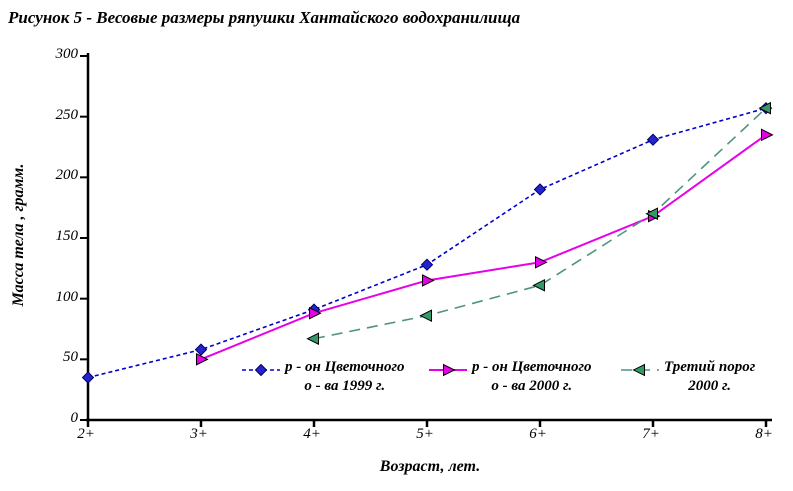 This screenshot has height=491, width=793. I want to click on legend-label-line2: о - ва 2000 г., so click(532, 386).